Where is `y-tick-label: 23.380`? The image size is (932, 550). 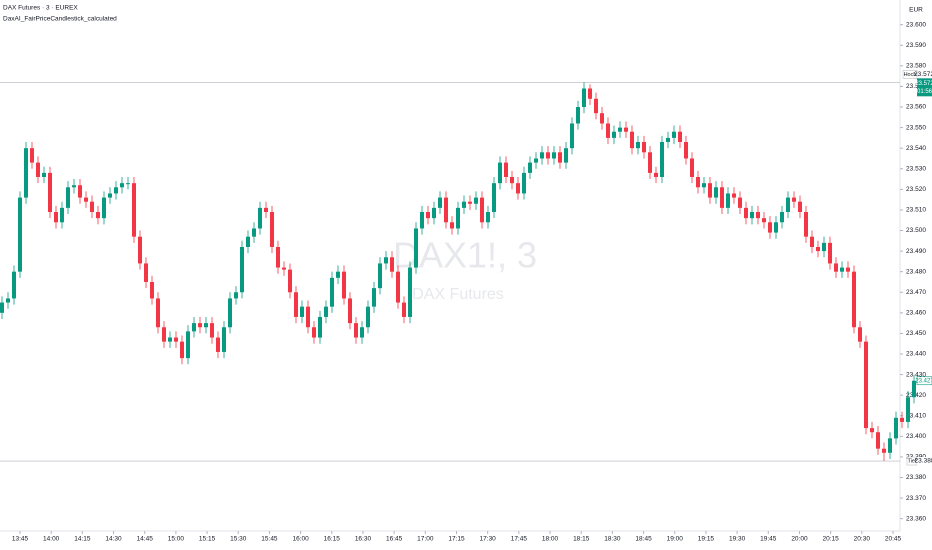
y-tick-label: 23.380 is located at coordinates (916, 477).